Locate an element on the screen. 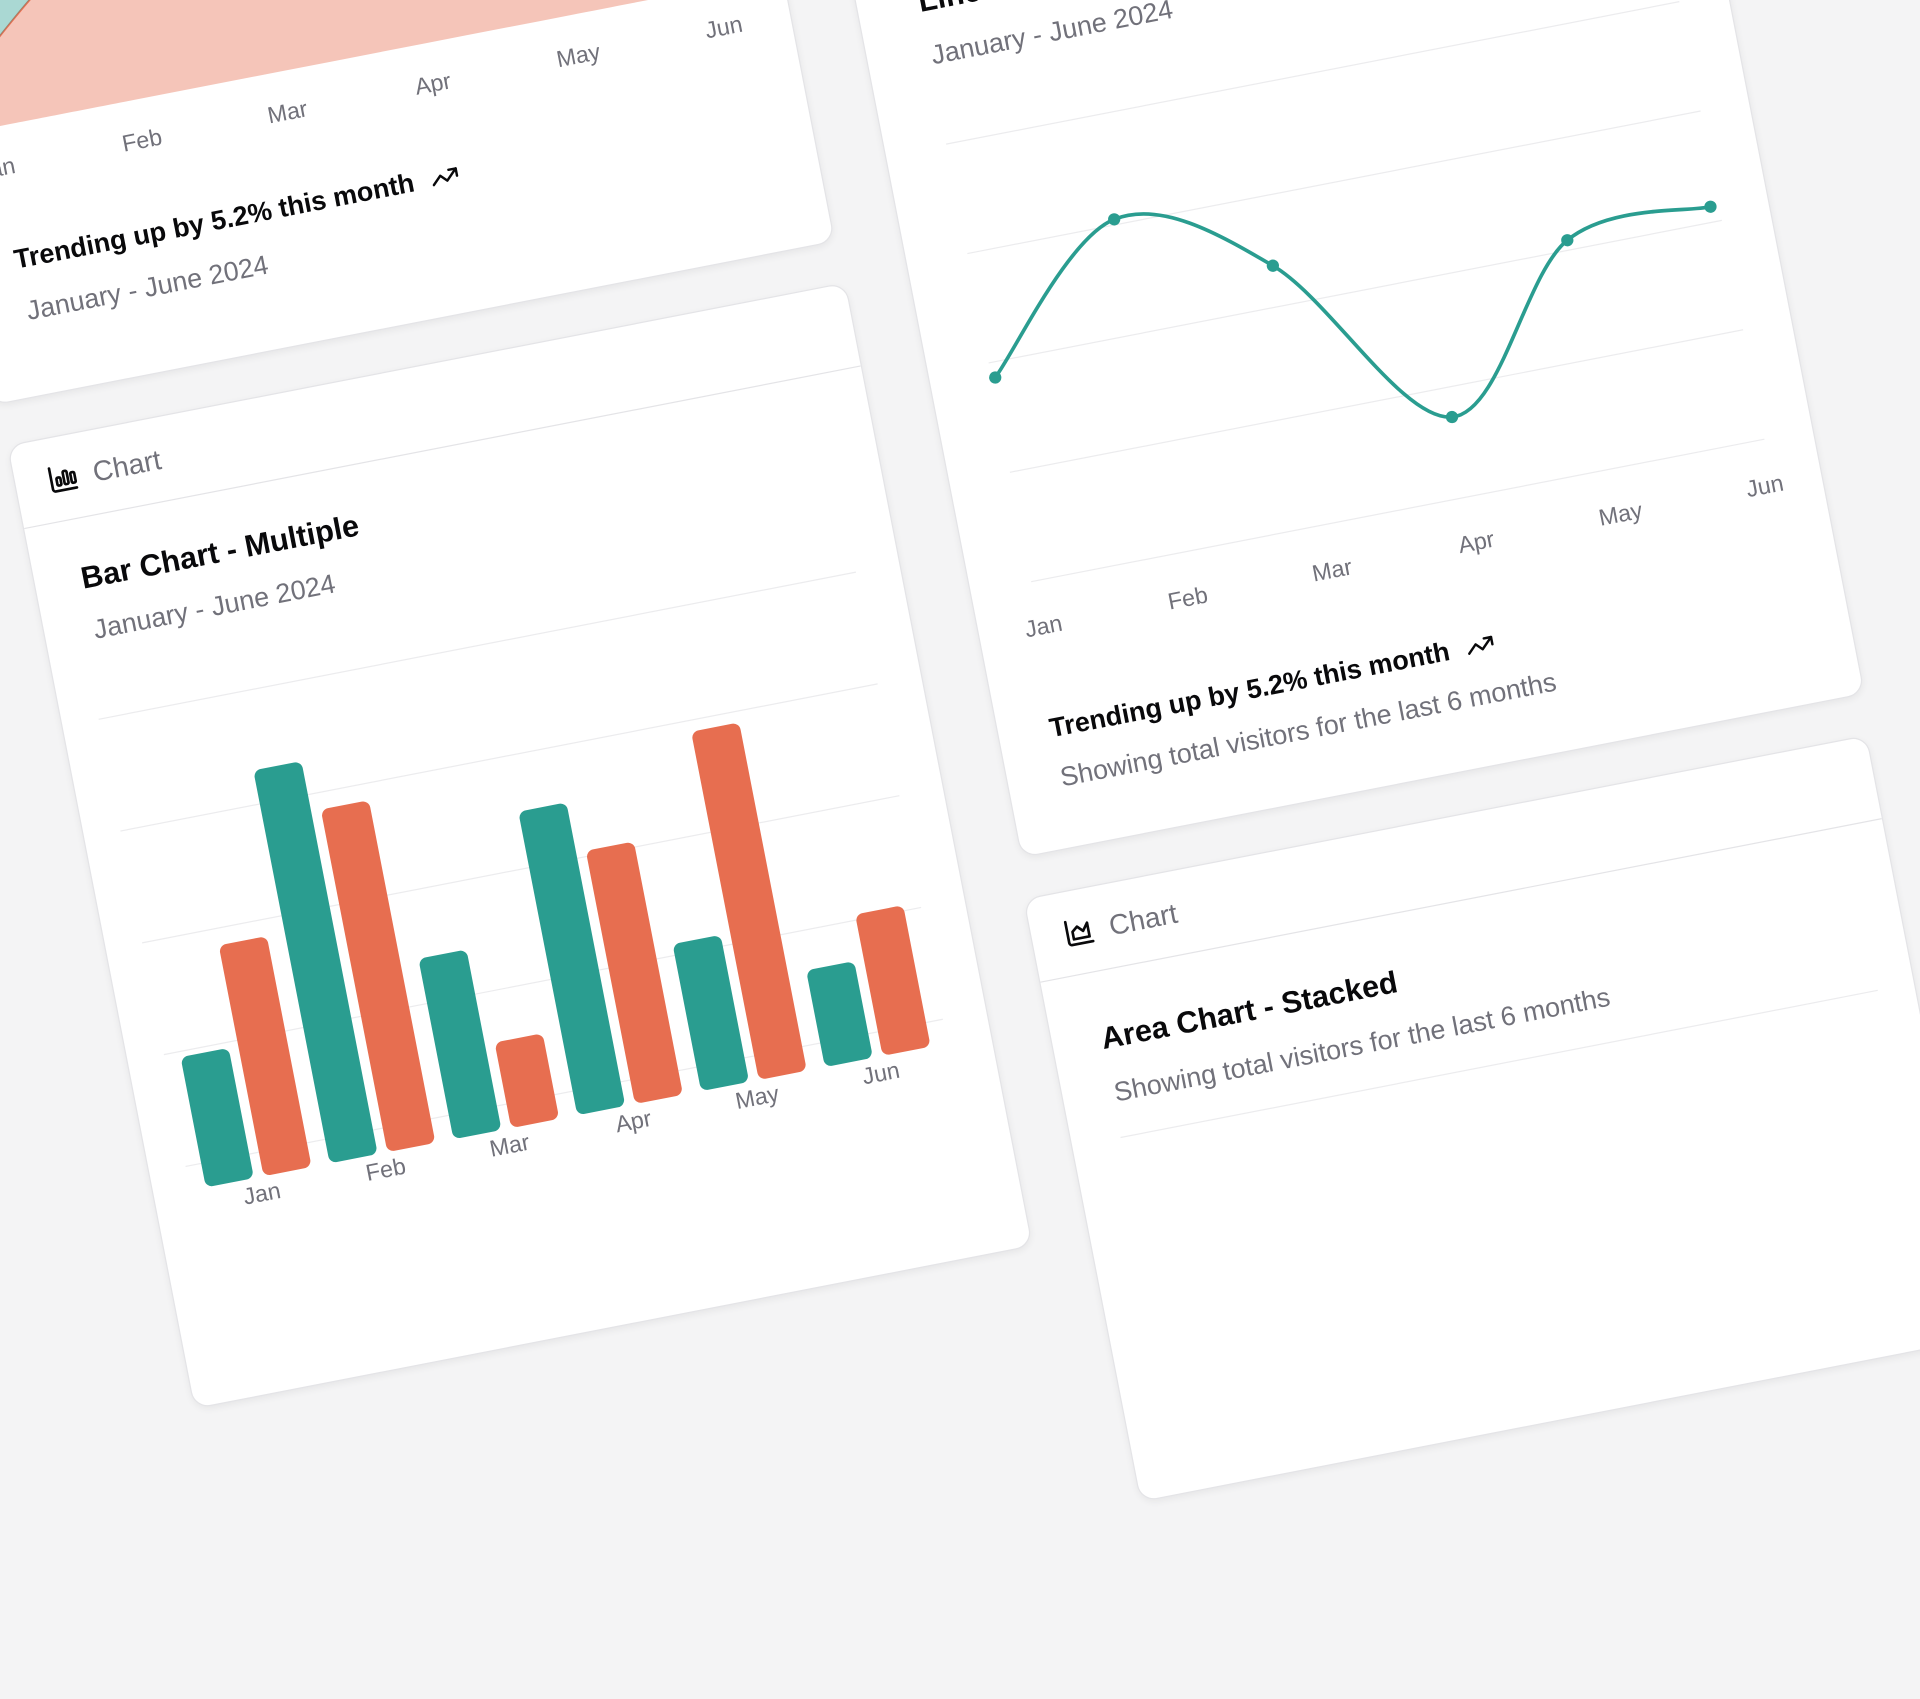 This screenshot has width=1920, height=1699. line-point-mar is located at coordinates (1272, 265).